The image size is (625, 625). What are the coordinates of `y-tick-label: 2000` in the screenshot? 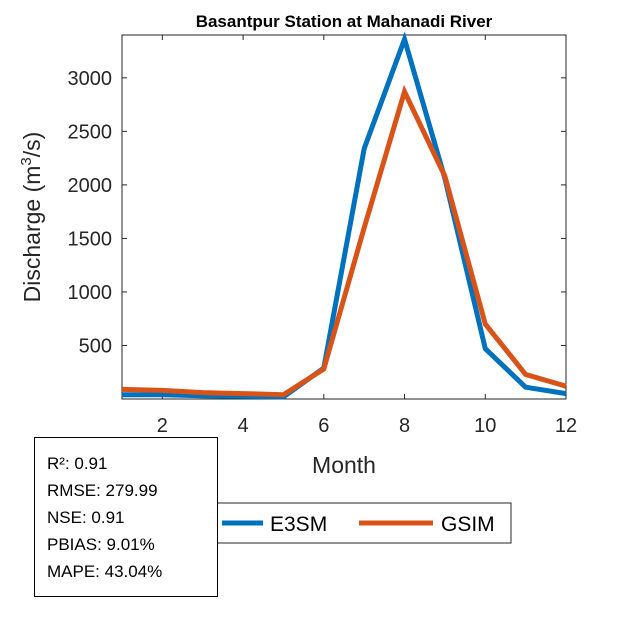 It's located at (90, 186).